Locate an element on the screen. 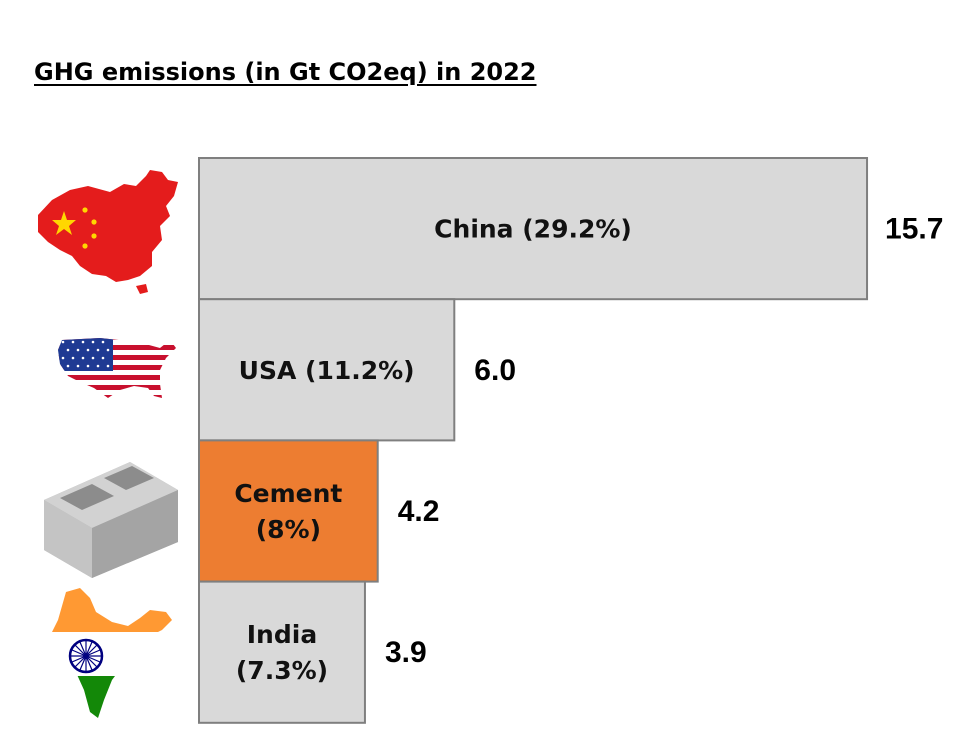 Image resolution: width=980 pixels, height=732 pixels. bar-category-label-2: Cement (8%) is located at coordinates (288, 511).